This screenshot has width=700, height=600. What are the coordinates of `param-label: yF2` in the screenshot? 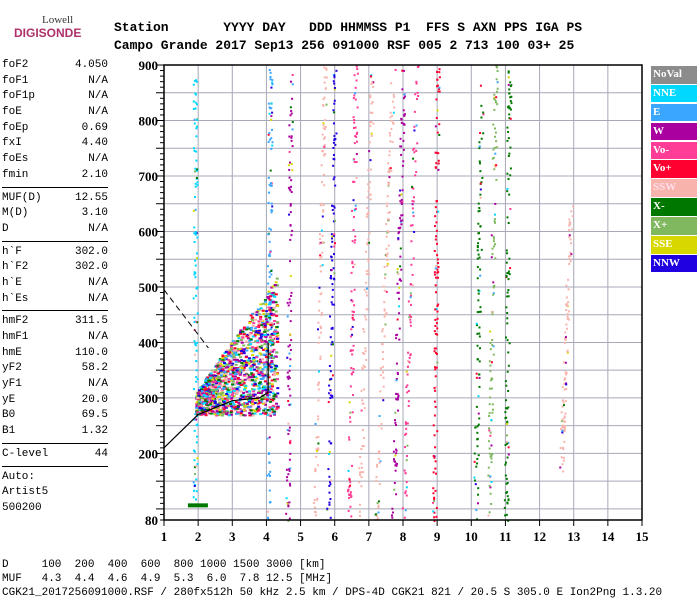 It's located at (12, 368).